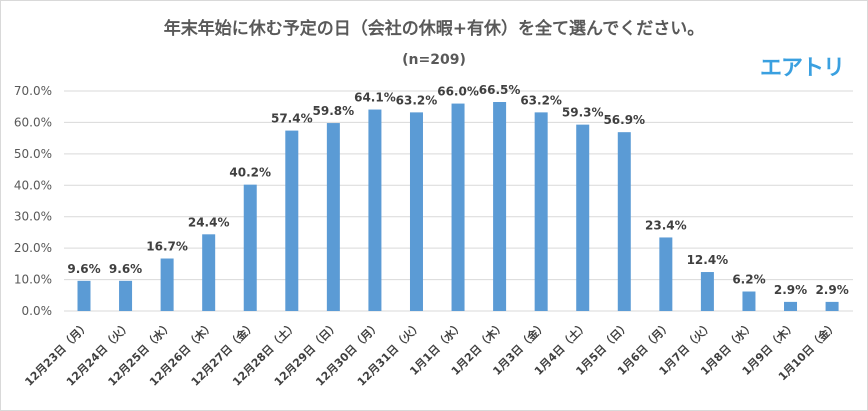  Describe the element at coordinates (33, 154) in the screenshot. I see `y-tick-label: 50.0%` at that location.